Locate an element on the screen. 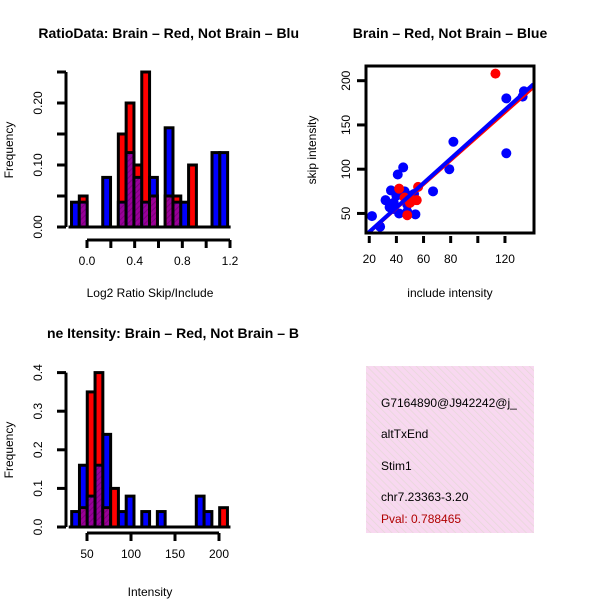 The height and width of the screenshot is (600, 600). scatter-plot: 20 40 60 80 120 50 100 150 200 is located at coordinates (437, 165).